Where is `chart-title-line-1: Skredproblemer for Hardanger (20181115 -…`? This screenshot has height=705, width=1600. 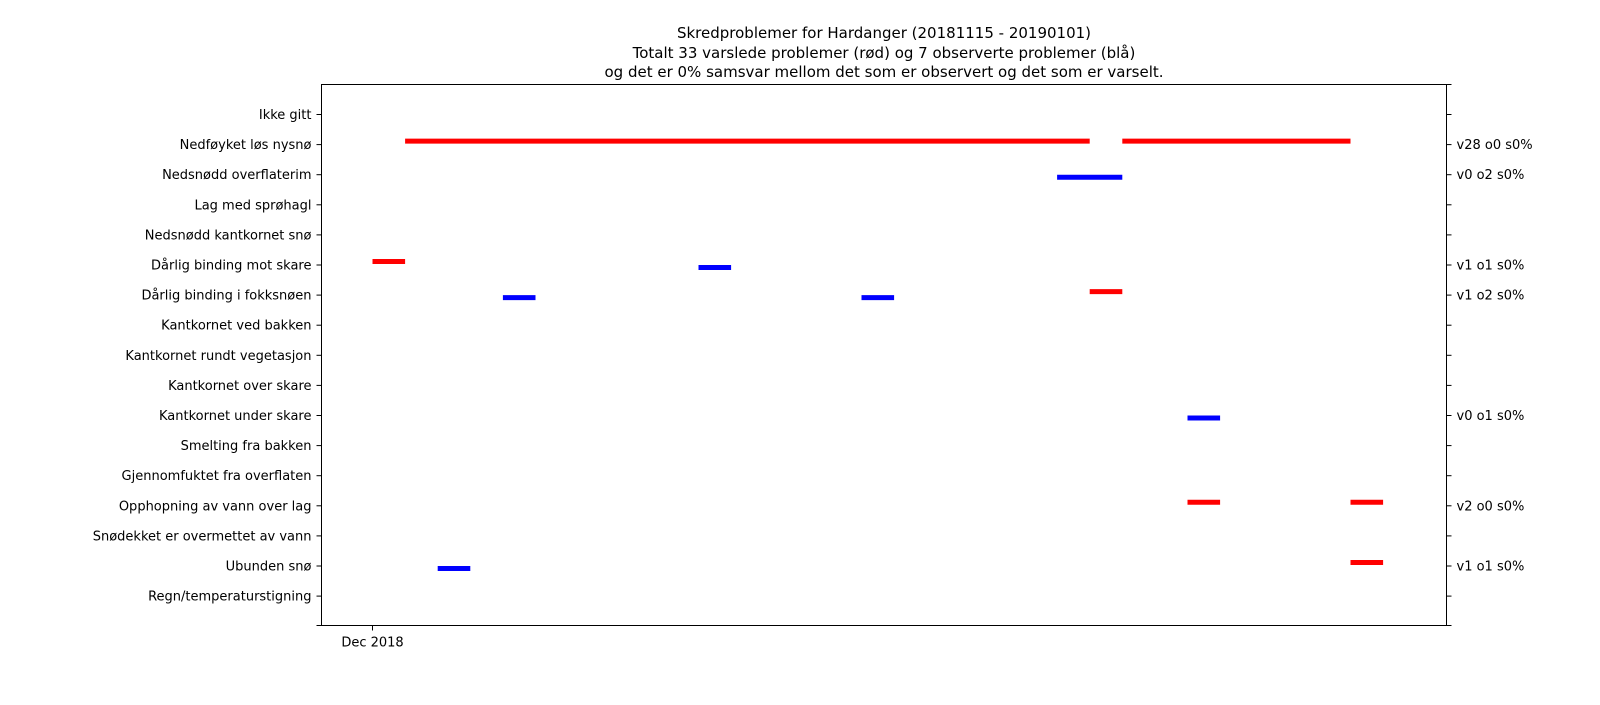
chart-title-line-1: Skredproblemer for Hardanger (20181115 -… is located at coordinates (884, 33).